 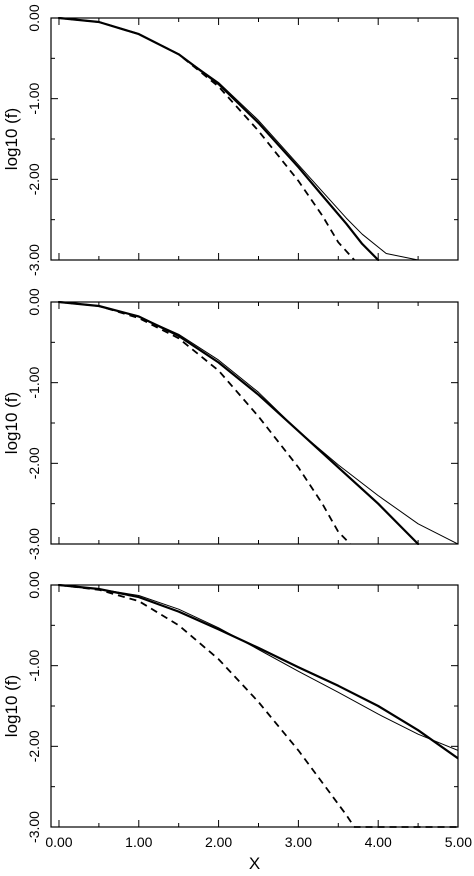 I want to click on x-tick-label: 0.00, so click(x=58, y=842).